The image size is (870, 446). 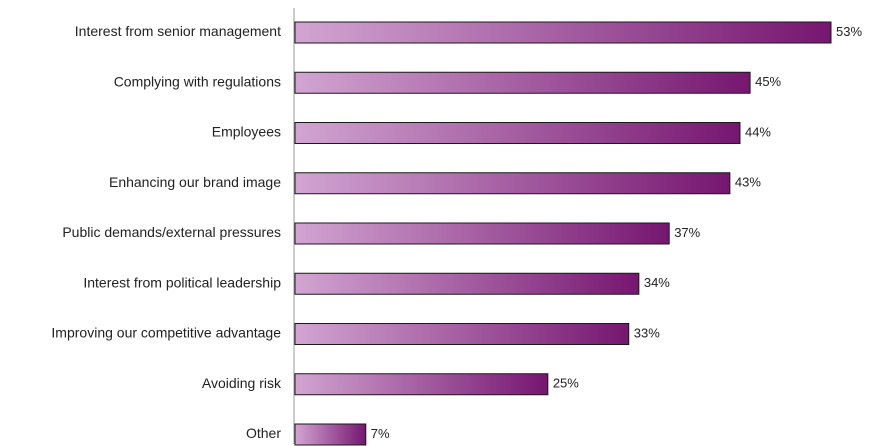 I want to click on category-label: Interest from political leadership, so click(x=182, y=282).